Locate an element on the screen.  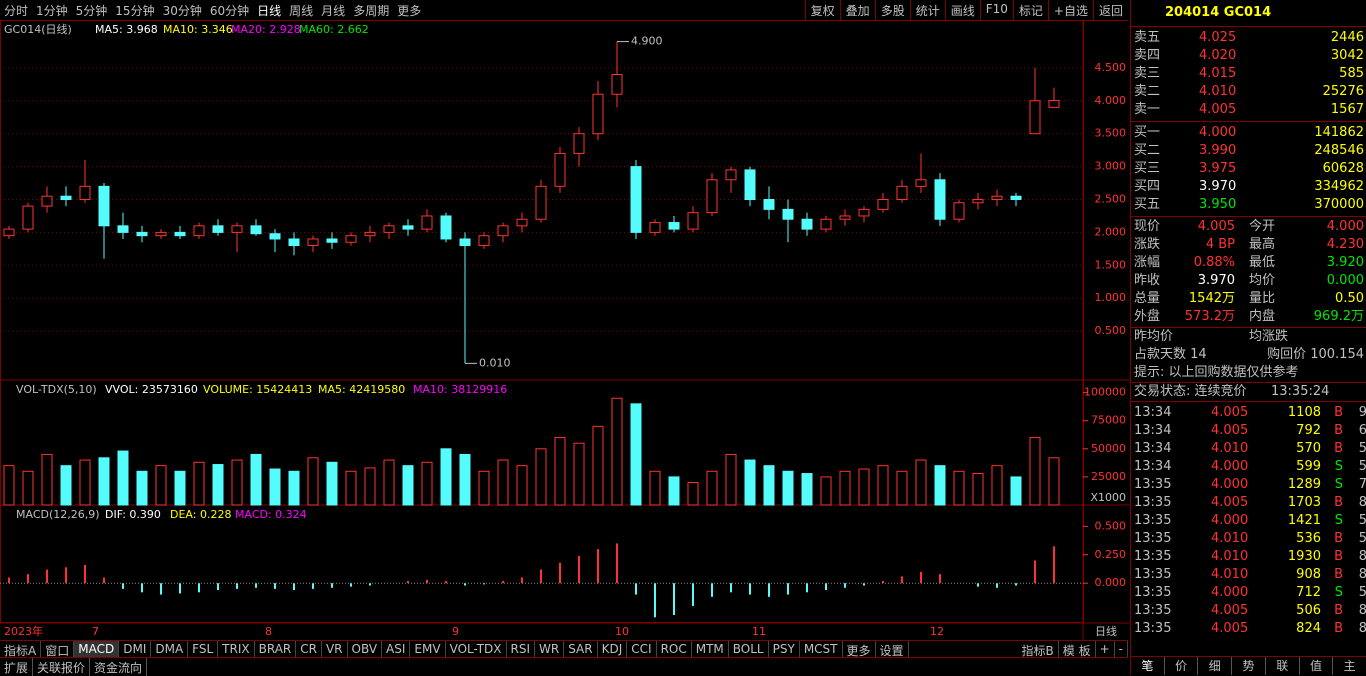
indicator-tab: CCI is located at coordinates (642, 649).